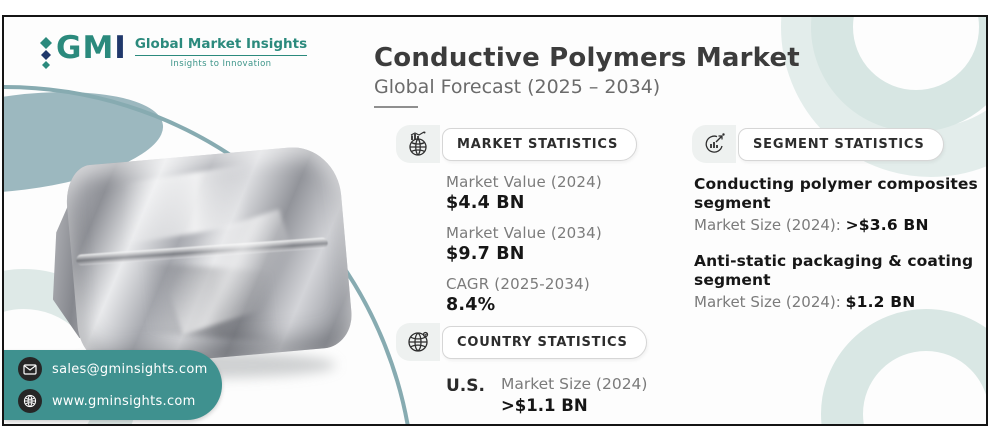  Describe the element at coordinates (30, 369) in the screenshot. I see `email-icon` at that location.